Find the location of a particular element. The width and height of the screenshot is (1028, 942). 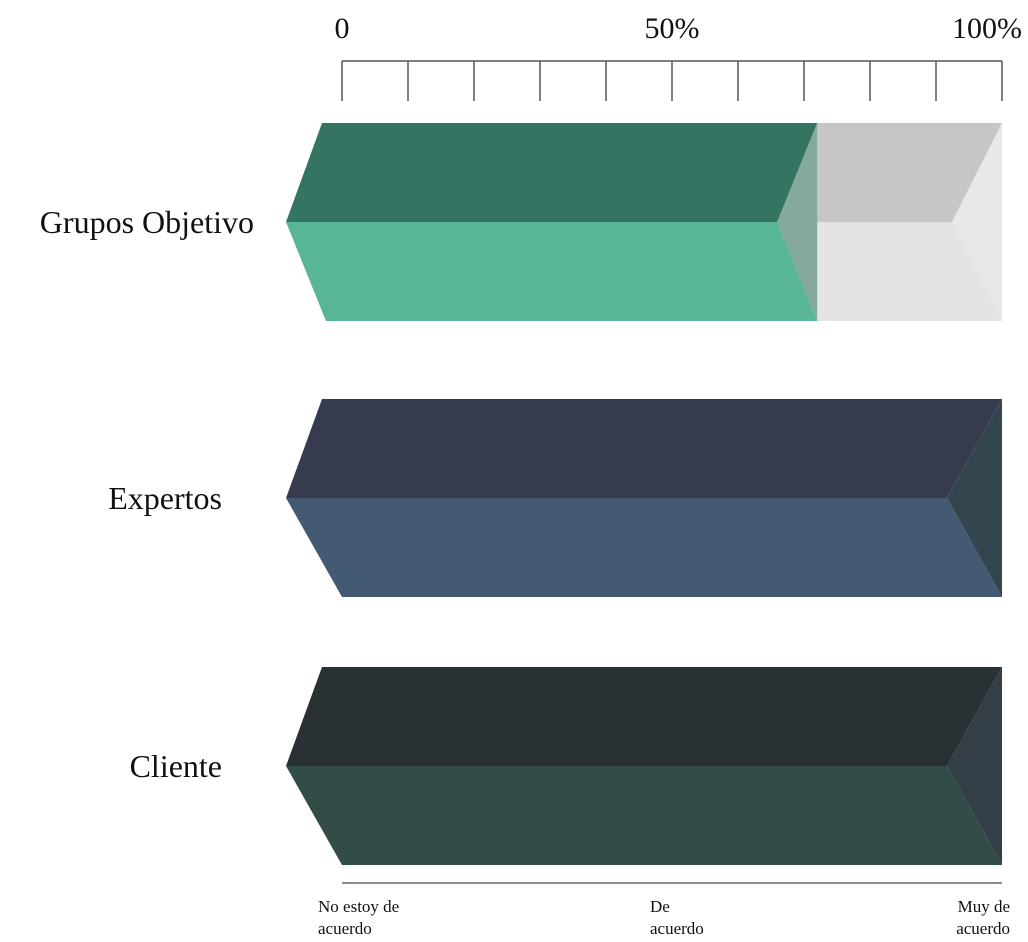

scale-label: Muy de acuerdo is located at coordinates (983, 917).